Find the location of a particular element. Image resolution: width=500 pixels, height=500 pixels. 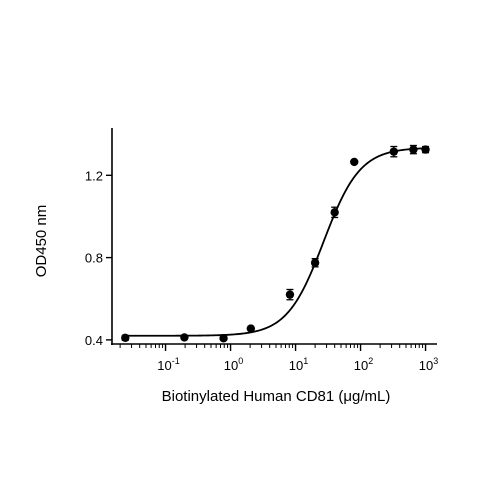

x-tick-label: 10¹ is located at coordinates (298, 364).